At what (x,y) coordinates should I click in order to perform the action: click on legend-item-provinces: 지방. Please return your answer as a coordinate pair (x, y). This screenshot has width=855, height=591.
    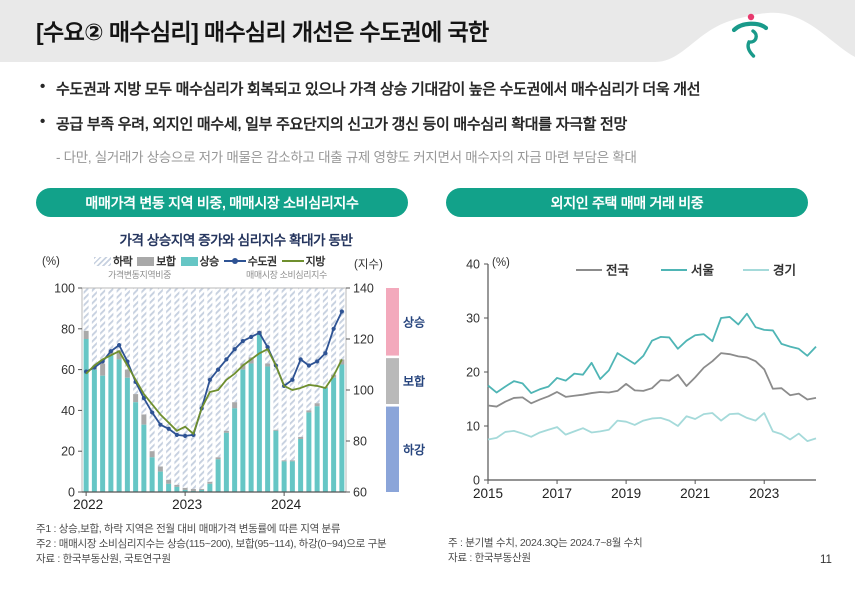
    Looking at the image, I should click on (303, 261).